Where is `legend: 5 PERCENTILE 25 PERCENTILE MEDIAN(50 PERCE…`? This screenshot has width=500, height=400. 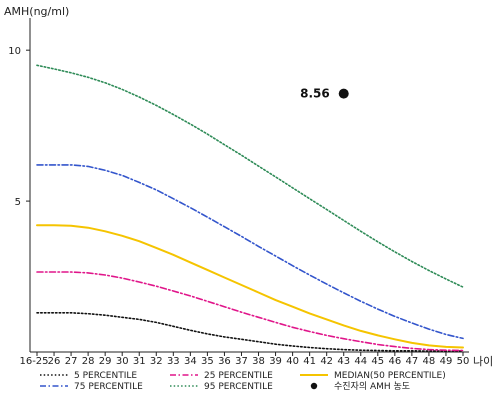
legend: 5 PERCENTILE 25 PERCENTILE MEDIAN(50 PERCE… is located at coordinates (243, 381).